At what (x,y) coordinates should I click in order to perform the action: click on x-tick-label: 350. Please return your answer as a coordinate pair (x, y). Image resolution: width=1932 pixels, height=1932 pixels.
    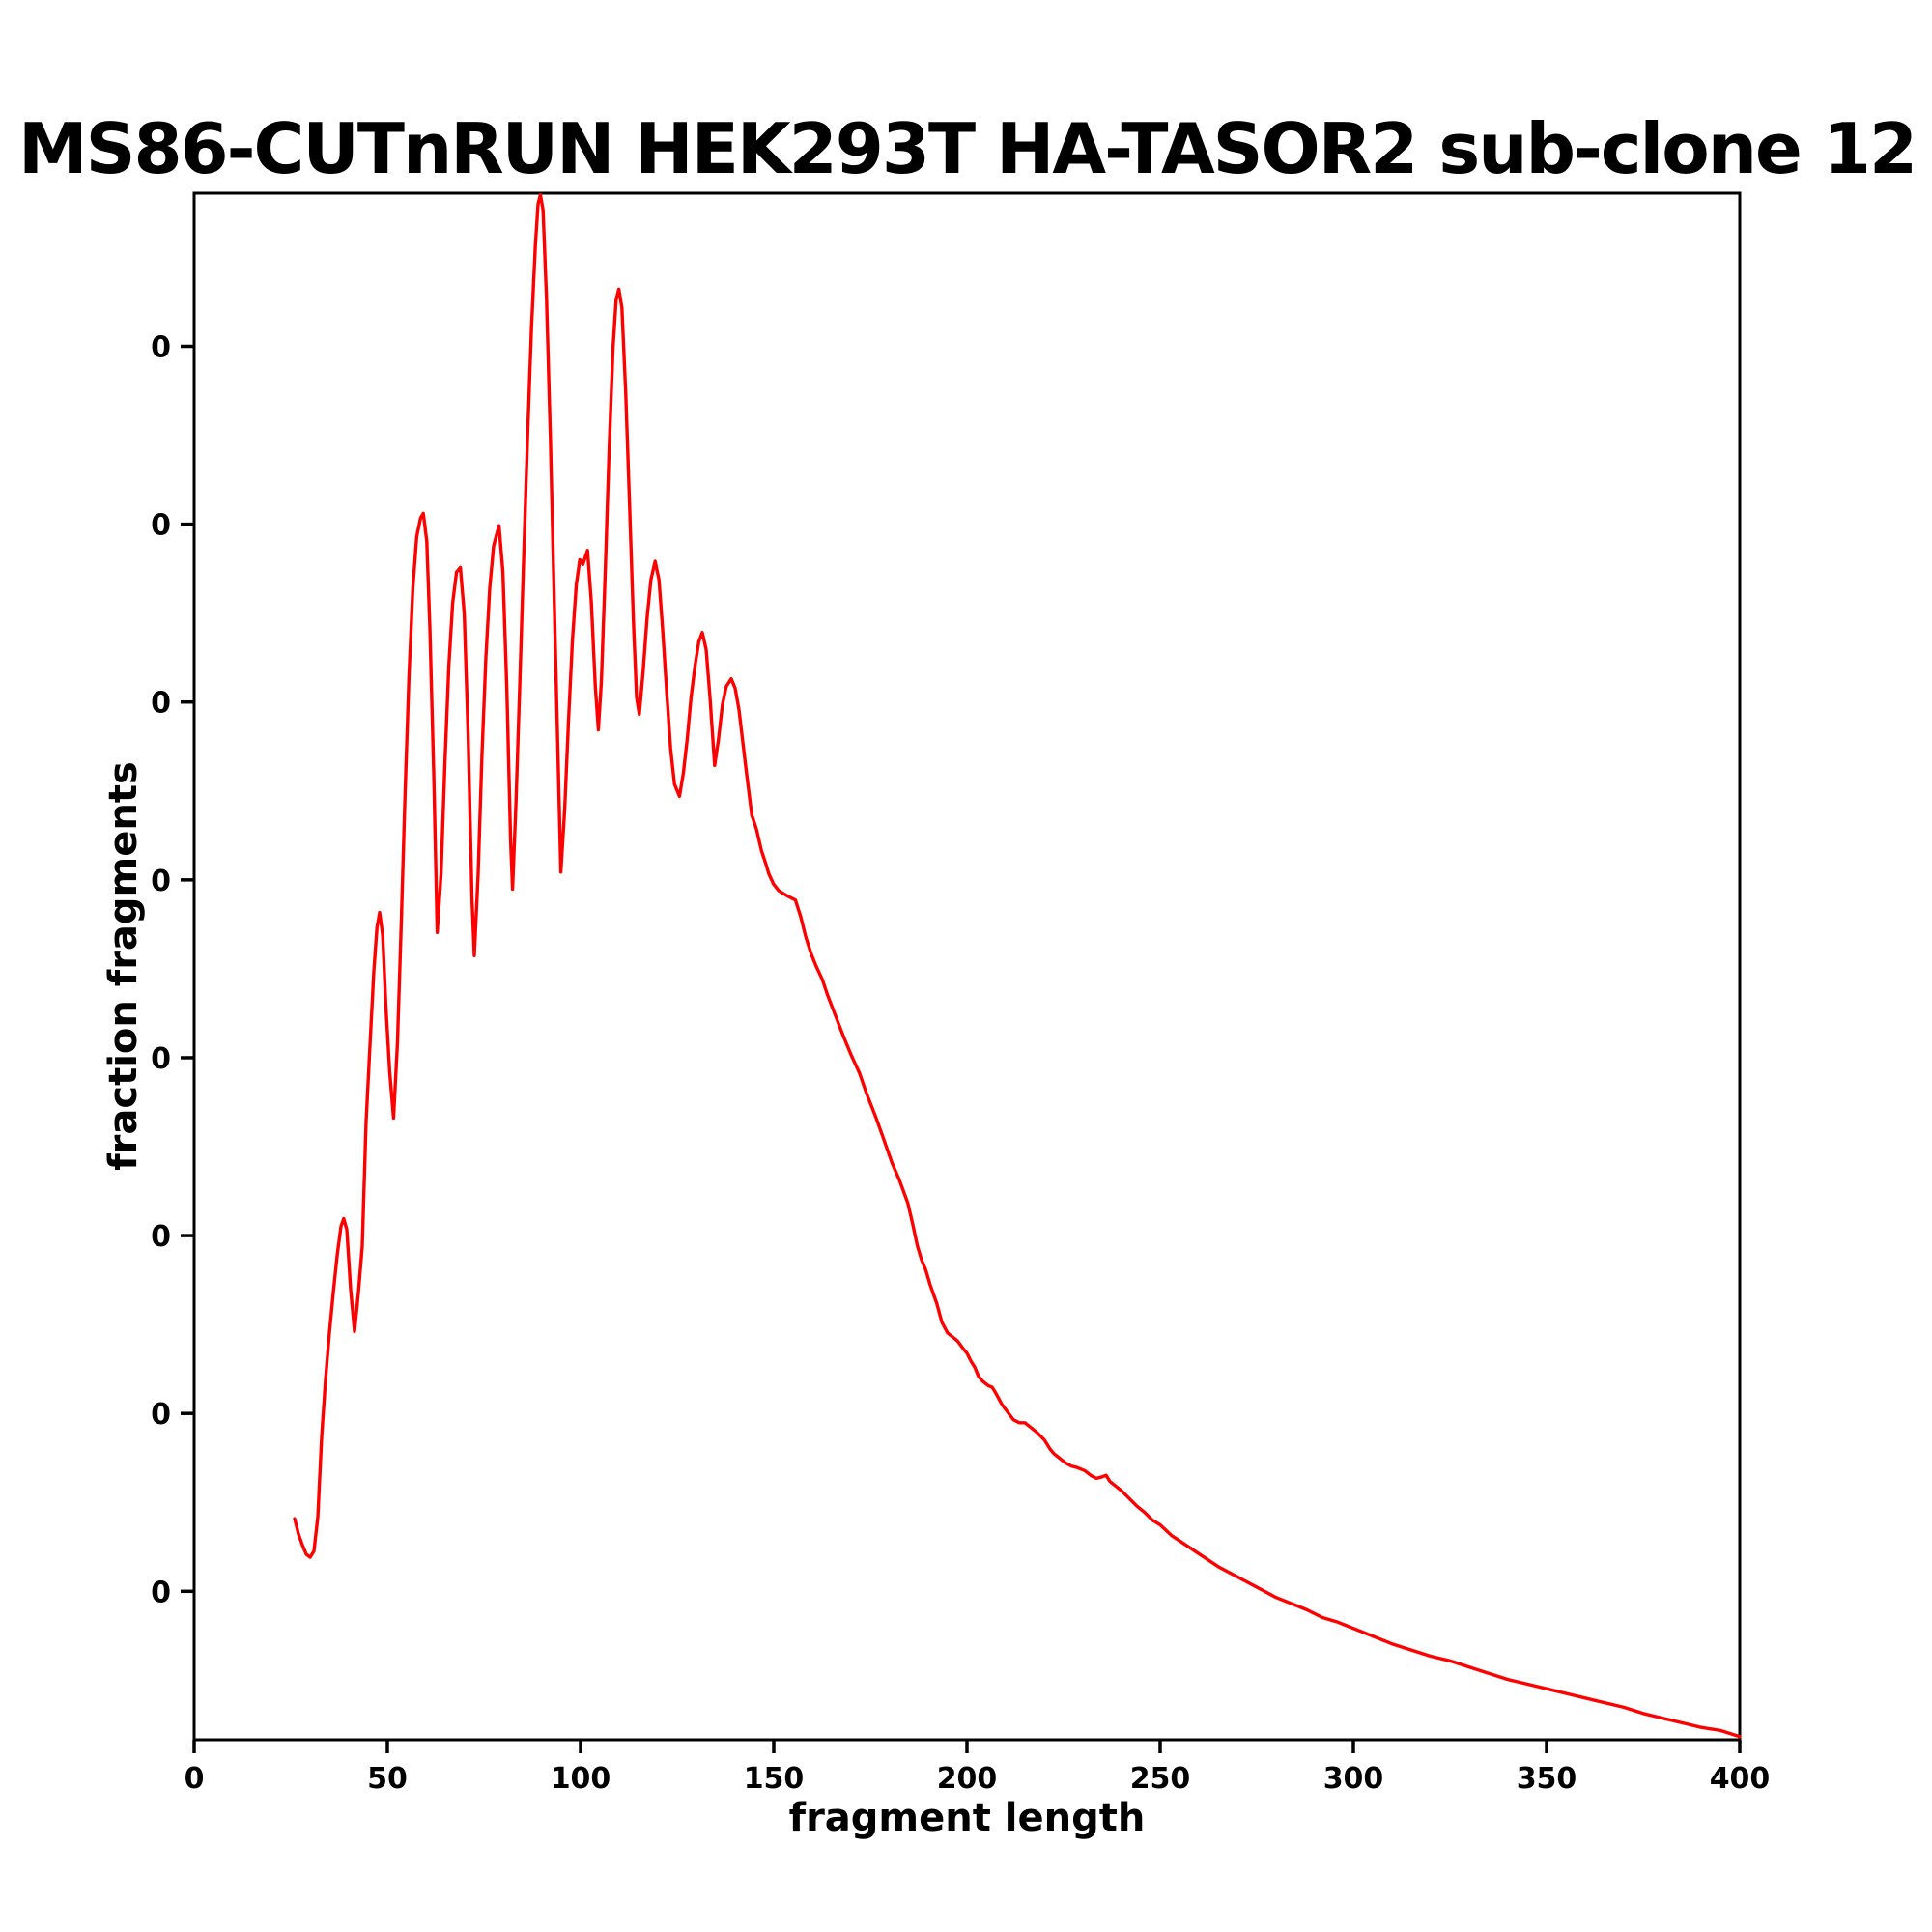
    Looking at the image, I should click on (1547, 1779).